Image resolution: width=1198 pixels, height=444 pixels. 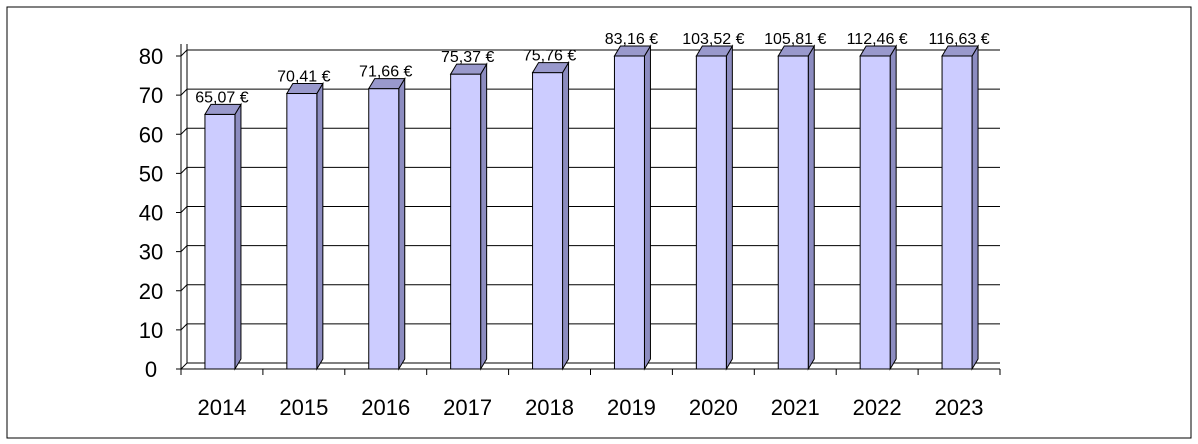 What do you see at coordinates (151, 369) in the screenshot?
I see `y-tick-label: 0` at bounding box center [151, 369].